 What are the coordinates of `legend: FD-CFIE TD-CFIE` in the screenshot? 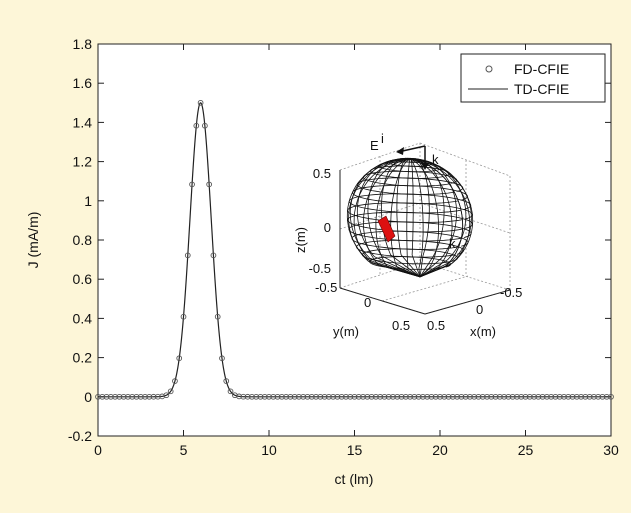 It's located at (533, 78).